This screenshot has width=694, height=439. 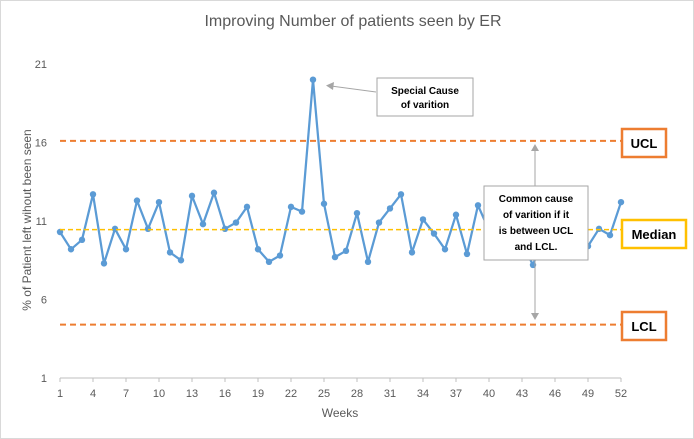 I want to click on x-tick-label: 40, so click(x=489, y=394).